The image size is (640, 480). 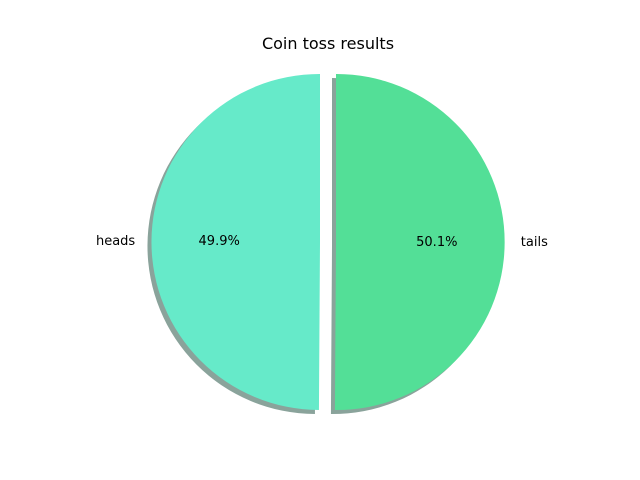 What do you see at coordinates (115, 241) in the screenshot?
I see `slice-label-heads: heads` at bounding box center [115, 241].